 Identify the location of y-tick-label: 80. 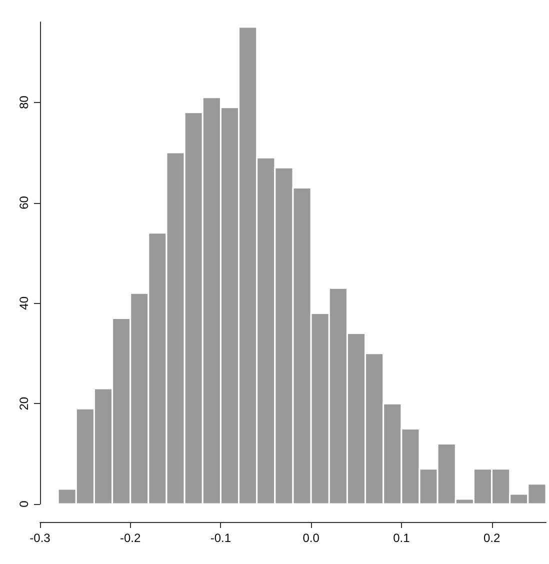
(24, 102).